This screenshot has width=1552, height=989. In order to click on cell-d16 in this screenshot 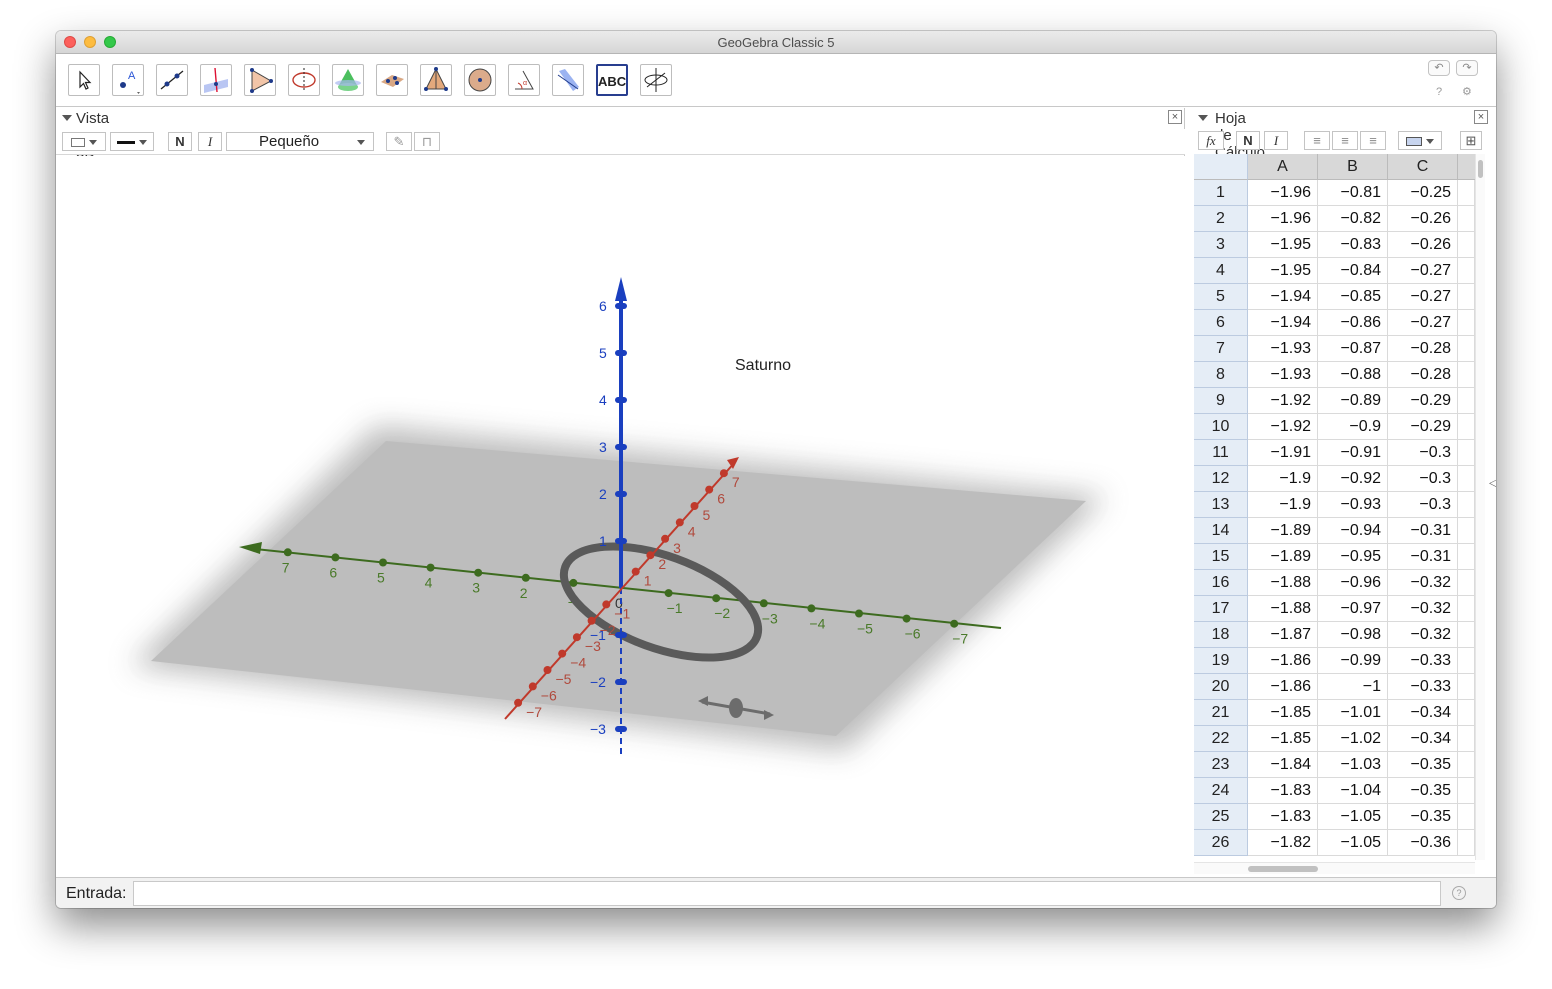, I will do `click(1466, 583)`.